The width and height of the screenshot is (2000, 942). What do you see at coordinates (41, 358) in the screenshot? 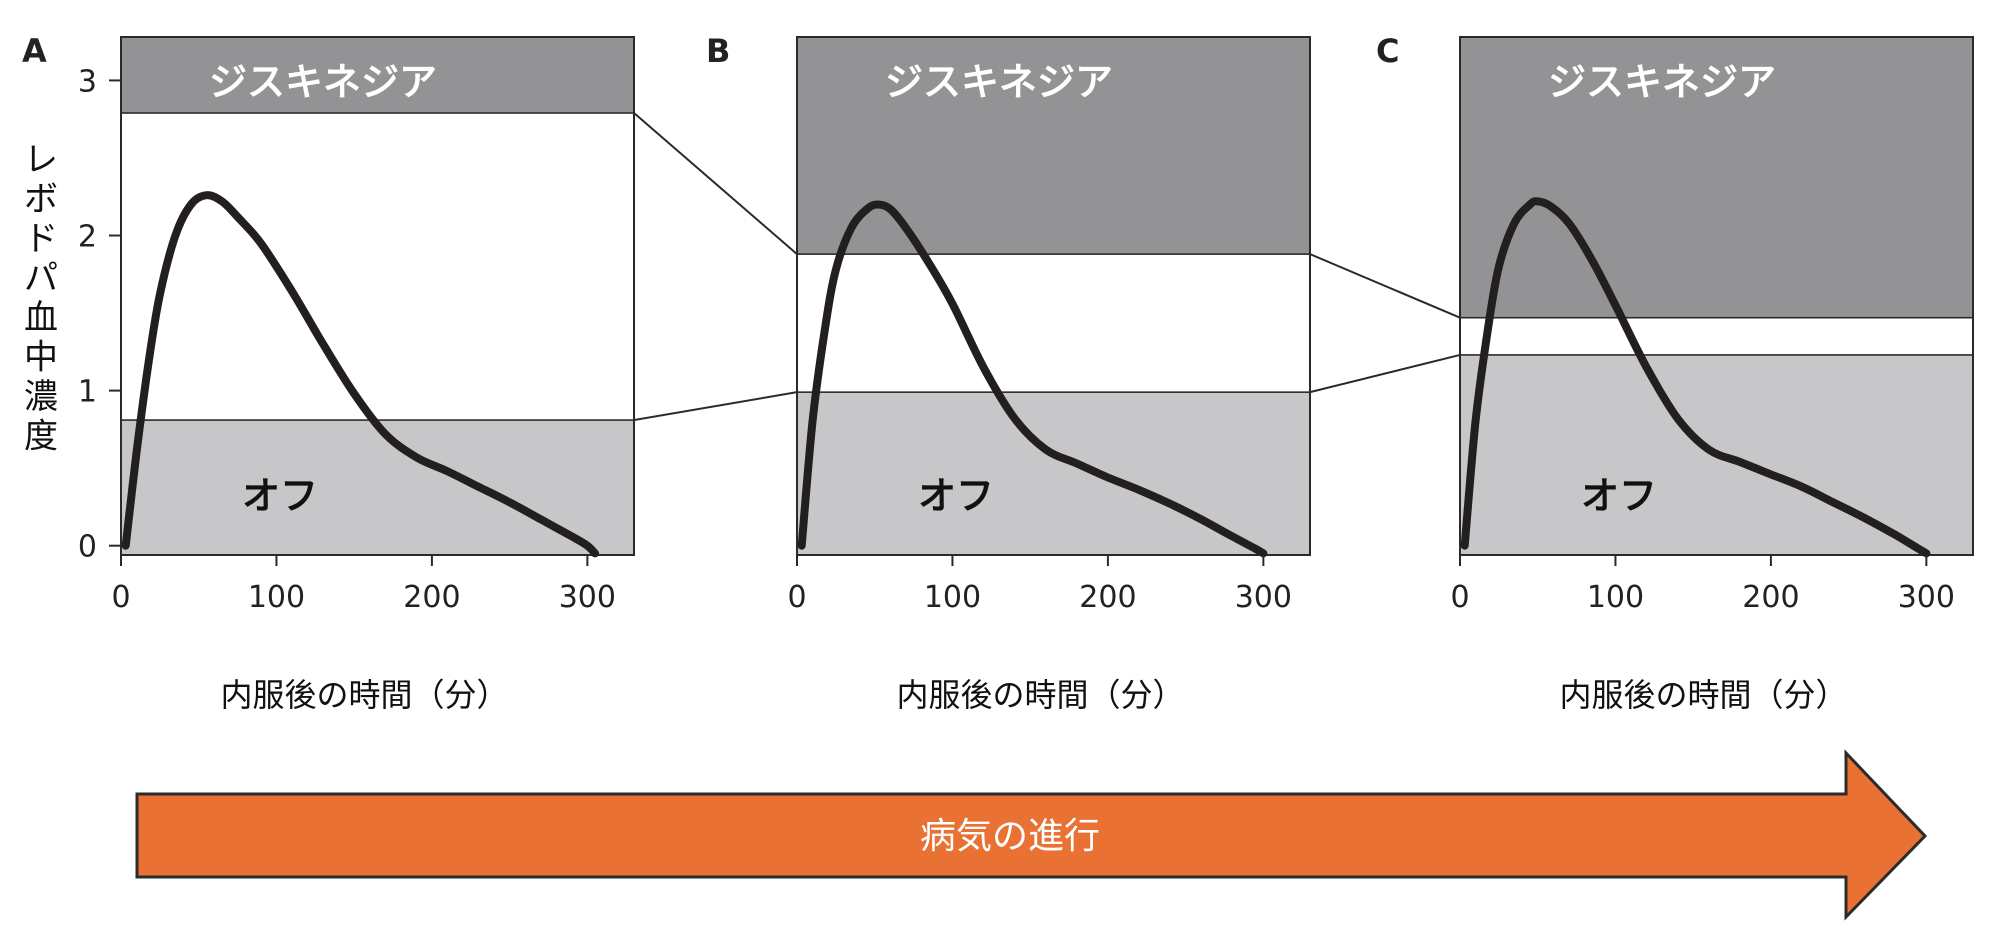
I see `y-axis-label-char: 中` at bounding box center [41, 358].